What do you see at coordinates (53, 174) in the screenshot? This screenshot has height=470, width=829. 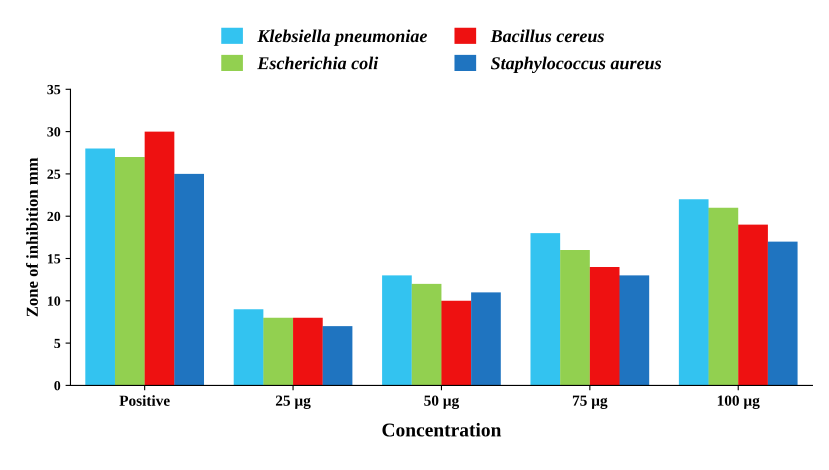 I see `y-tick-label: 25` at bounding box center [53, 174].